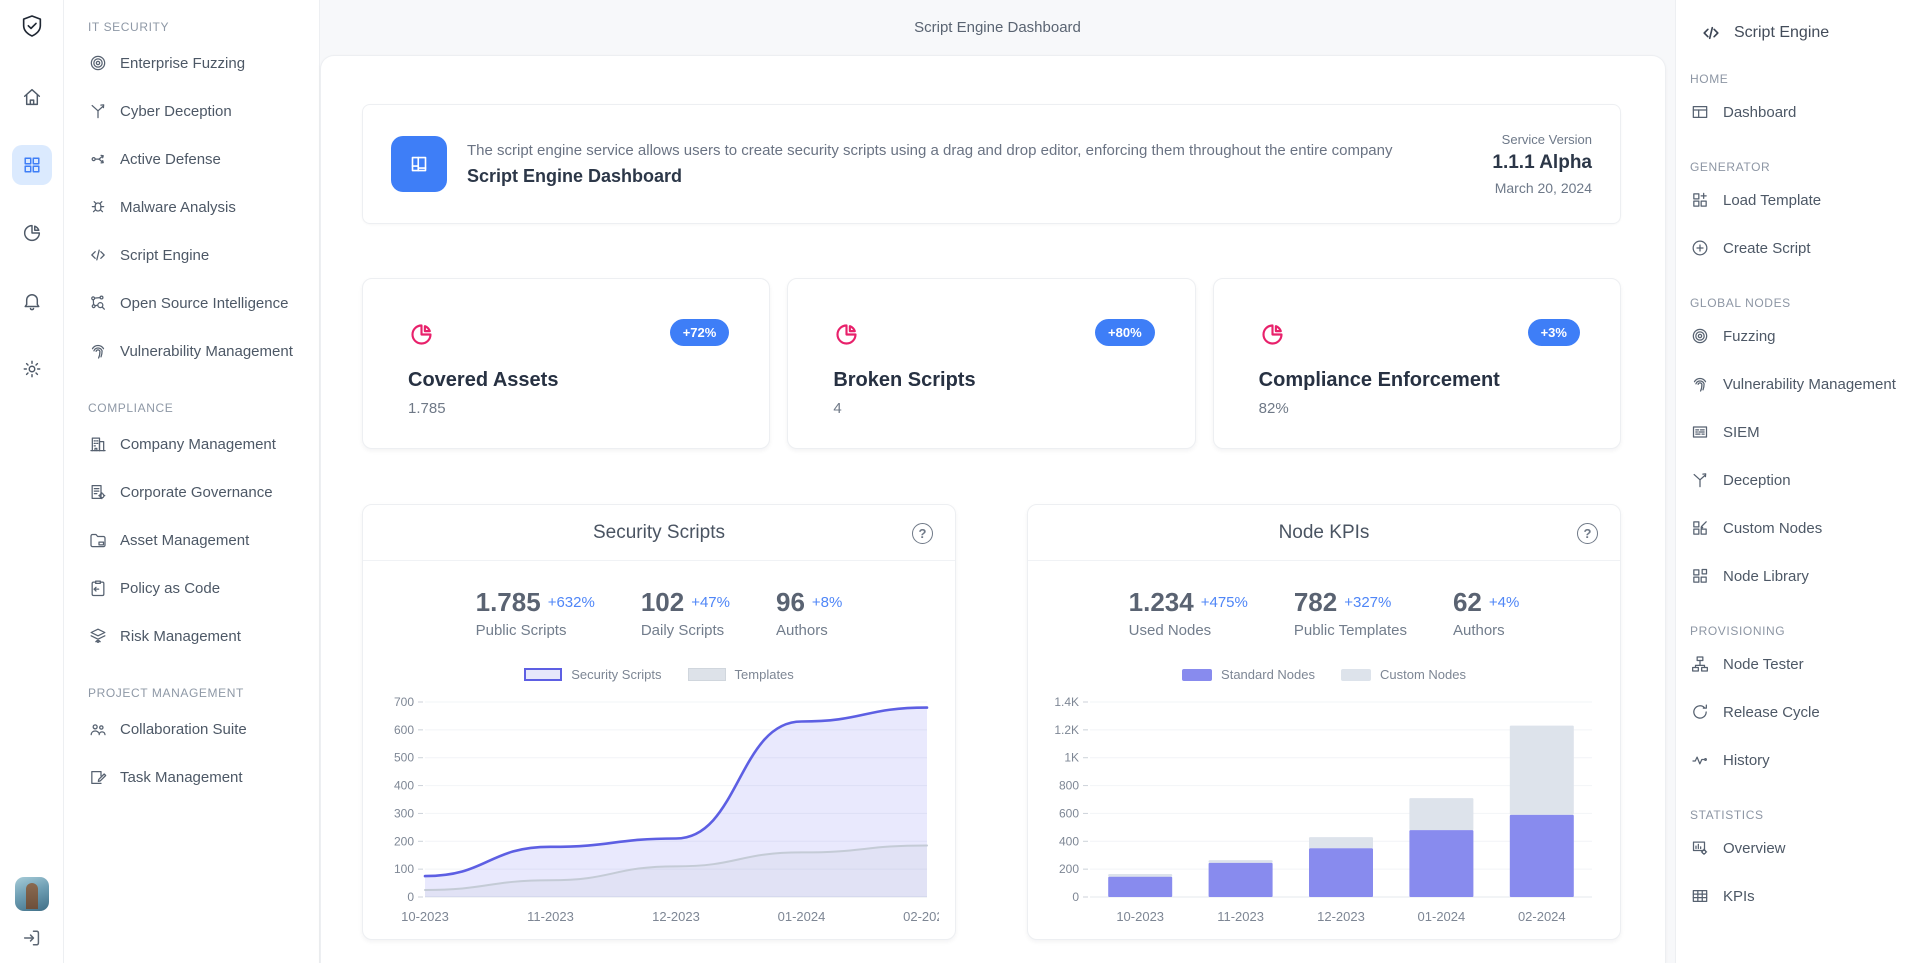 Image resolution: width=1920 pixels, height=963 pixels. I want to click on stat-card-title: Covered Assets, so click(483, 380).